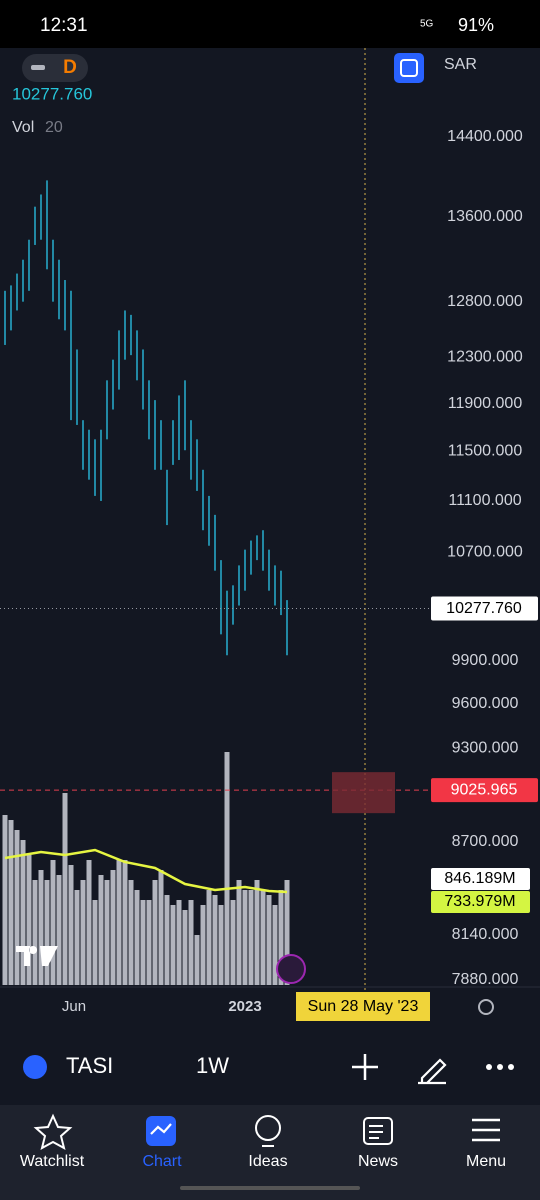  Describe the element at coordinates (268, 1128) in the screenshot. I see `ideas-icon` at that location.